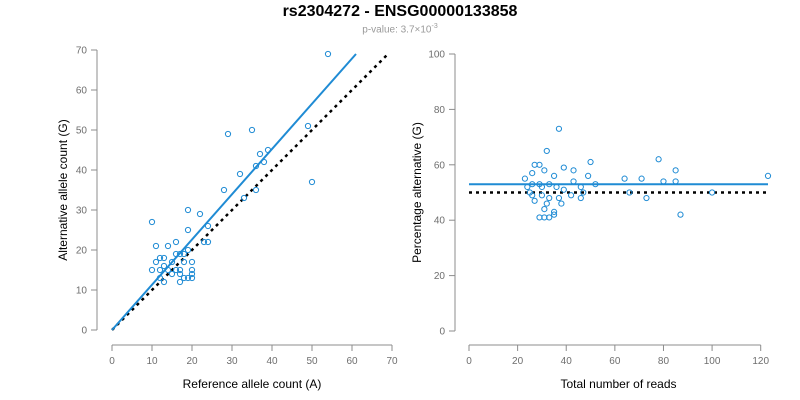 The width and height of the screenshot is (800, 400). What do you see at coordinates (392, 361) in the screenshot?
I see `x-tick-label: 70` at bounding box center [392, 361].